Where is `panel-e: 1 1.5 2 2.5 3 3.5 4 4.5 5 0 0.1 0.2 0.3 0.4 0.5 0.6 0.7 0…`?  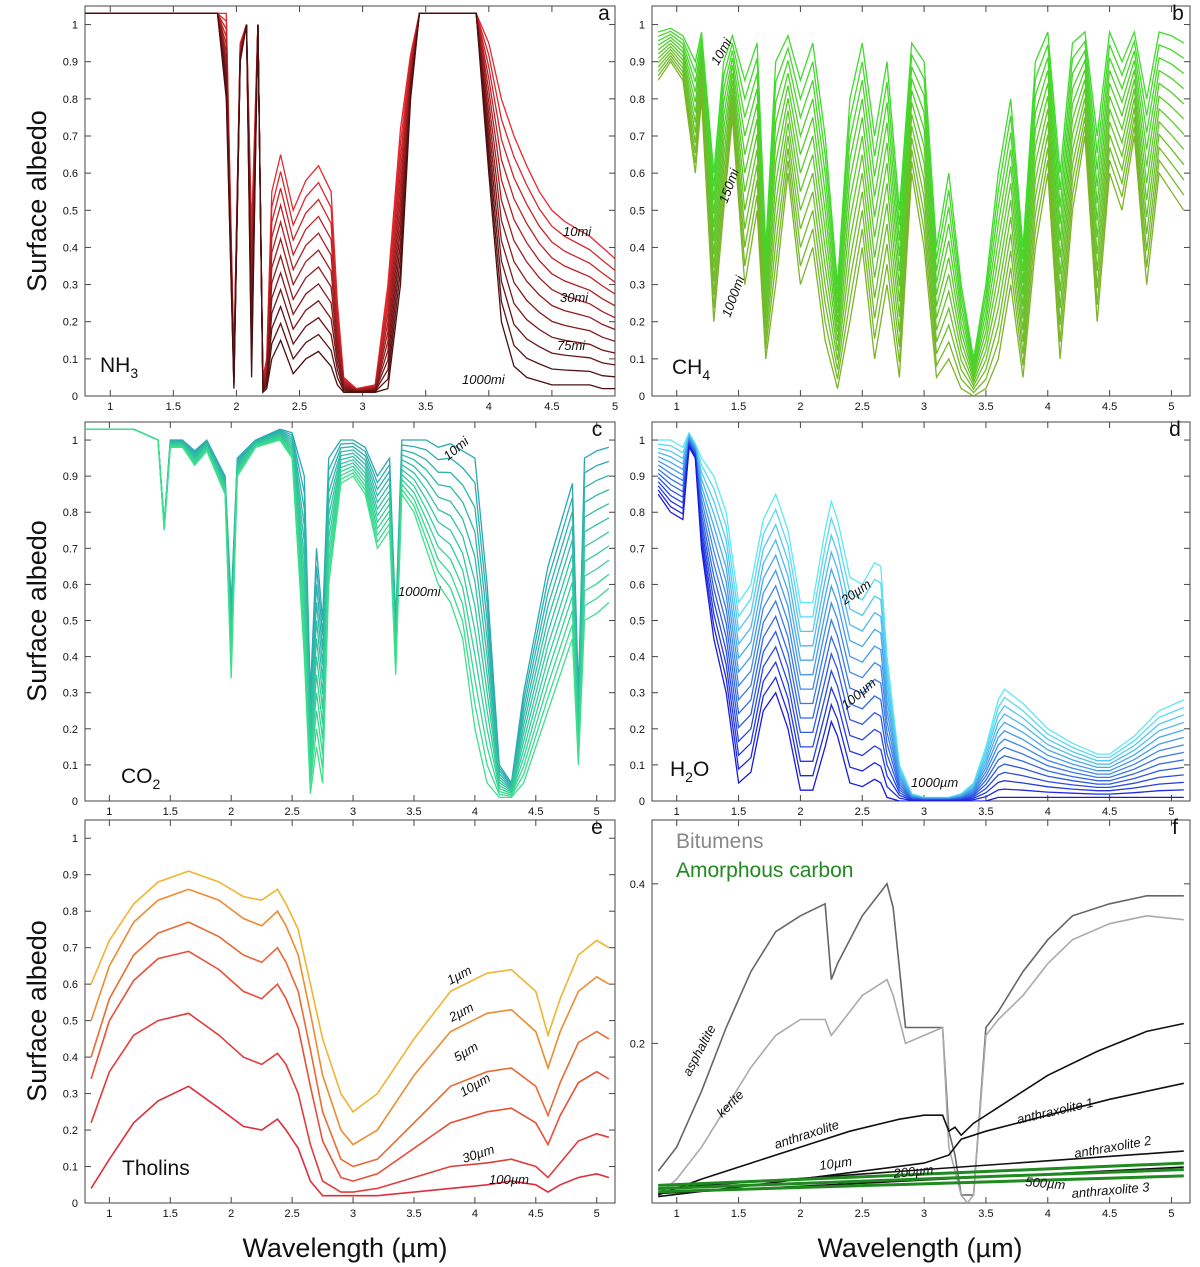
panel-e: 1 1.5 2 2.5 3 3.5 4 4.5 5 0 0.1 0.2 0.3 0.4 0.5 0.6 0.7 0… is located at coordinates (339, 1018).